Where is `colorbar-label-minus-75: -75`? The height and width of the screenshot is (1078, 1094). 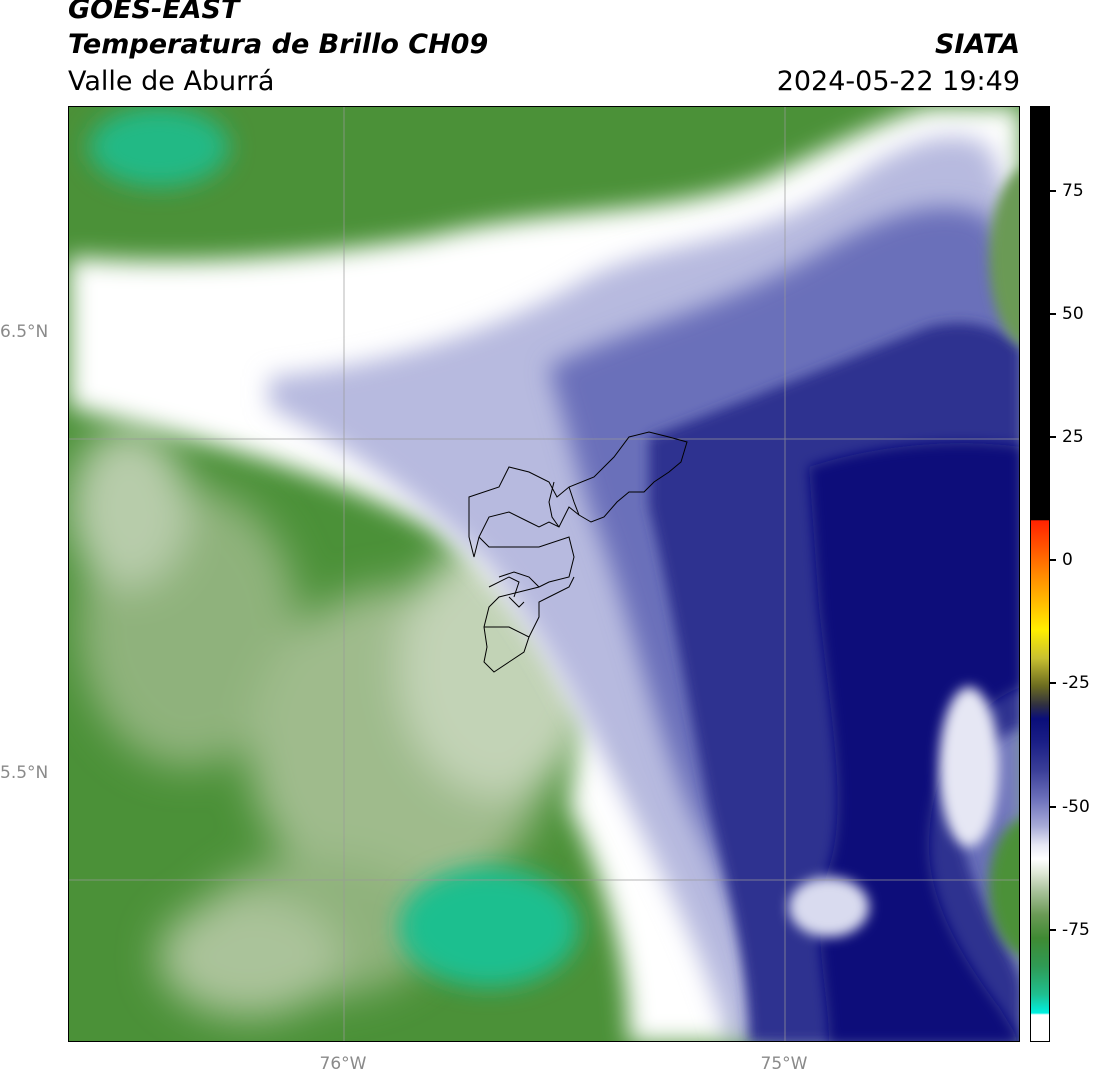 colorbar-label-minus-75: -75 is located at coordinates (1076, 930).